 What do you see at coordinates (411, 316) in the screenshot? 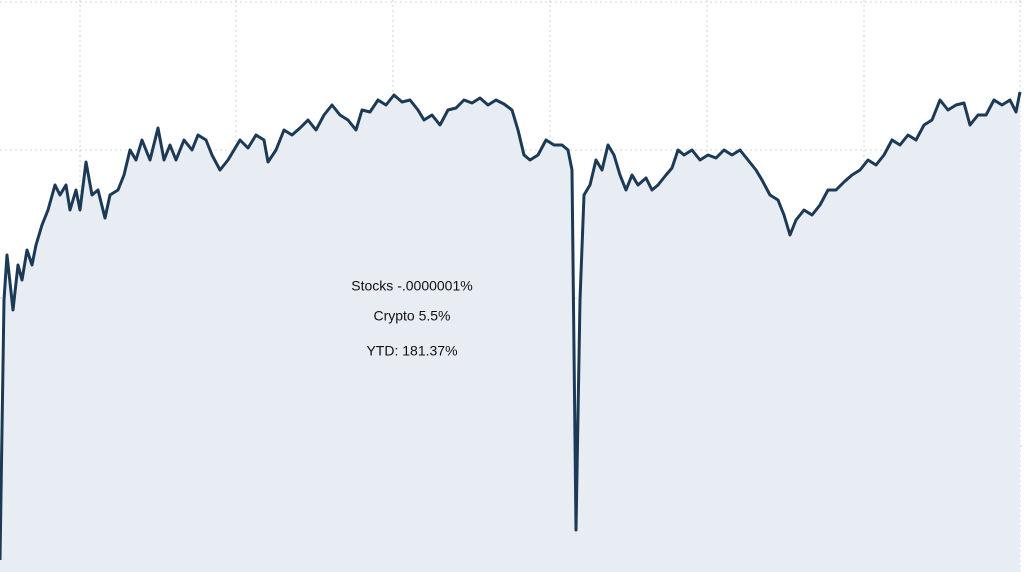
I see `annotation: Crypto 5.5%` at bounding box center [411, 316].